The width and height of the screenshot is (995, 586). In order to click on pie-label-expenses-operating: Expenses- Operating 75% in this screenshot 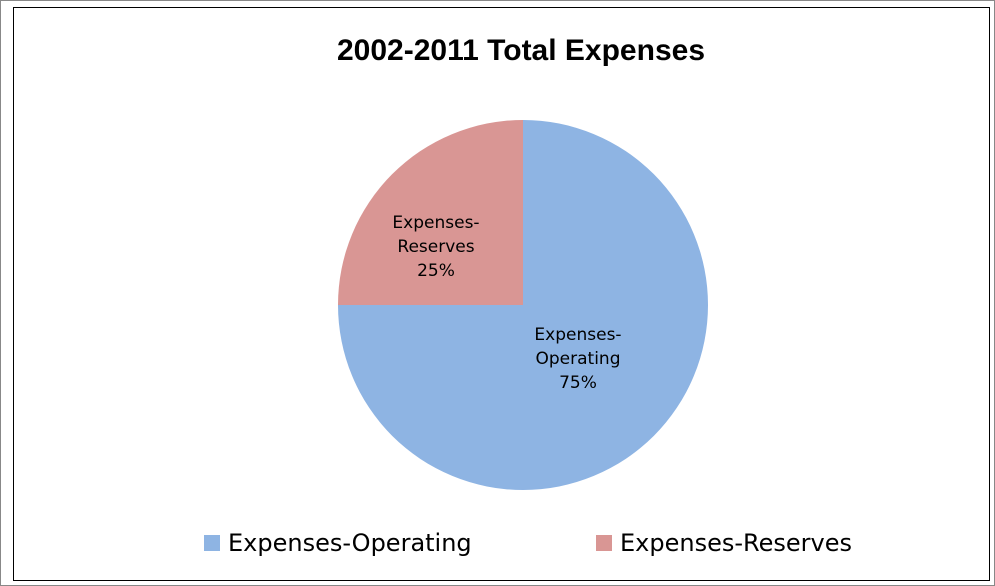, I will do `click(577, 359)`.